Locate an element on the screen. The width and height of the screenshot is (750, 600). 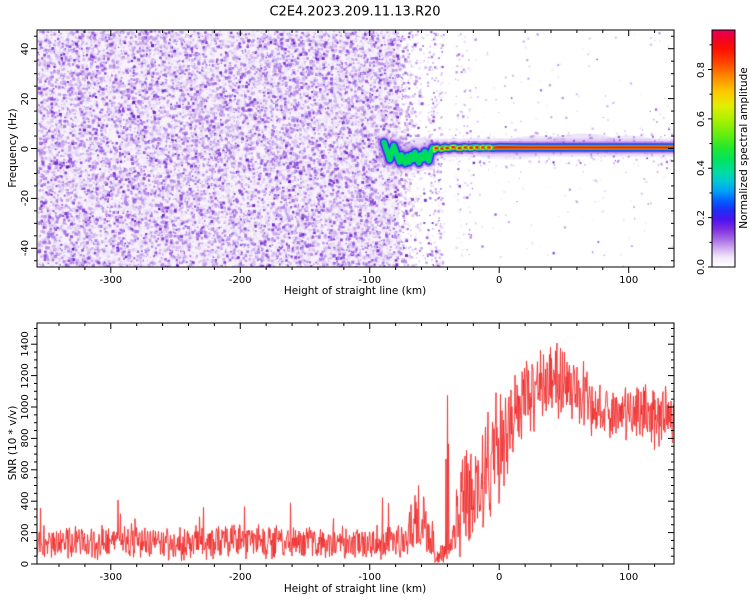
snr-x-axis-label: Height of straight line (km) is located at coordinates (355, 588).